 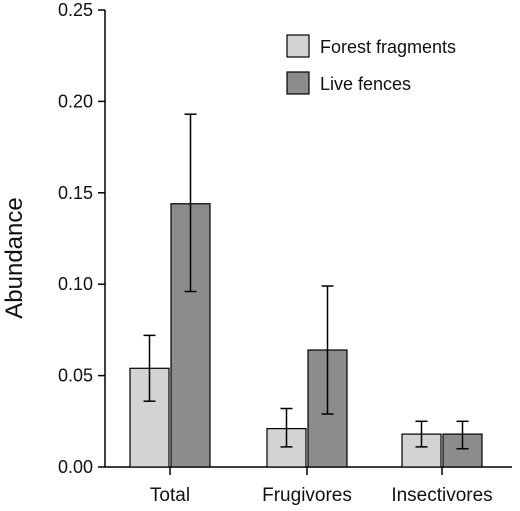 I want to click on y-tick-label: 0.25, so click(x=75, y=10).